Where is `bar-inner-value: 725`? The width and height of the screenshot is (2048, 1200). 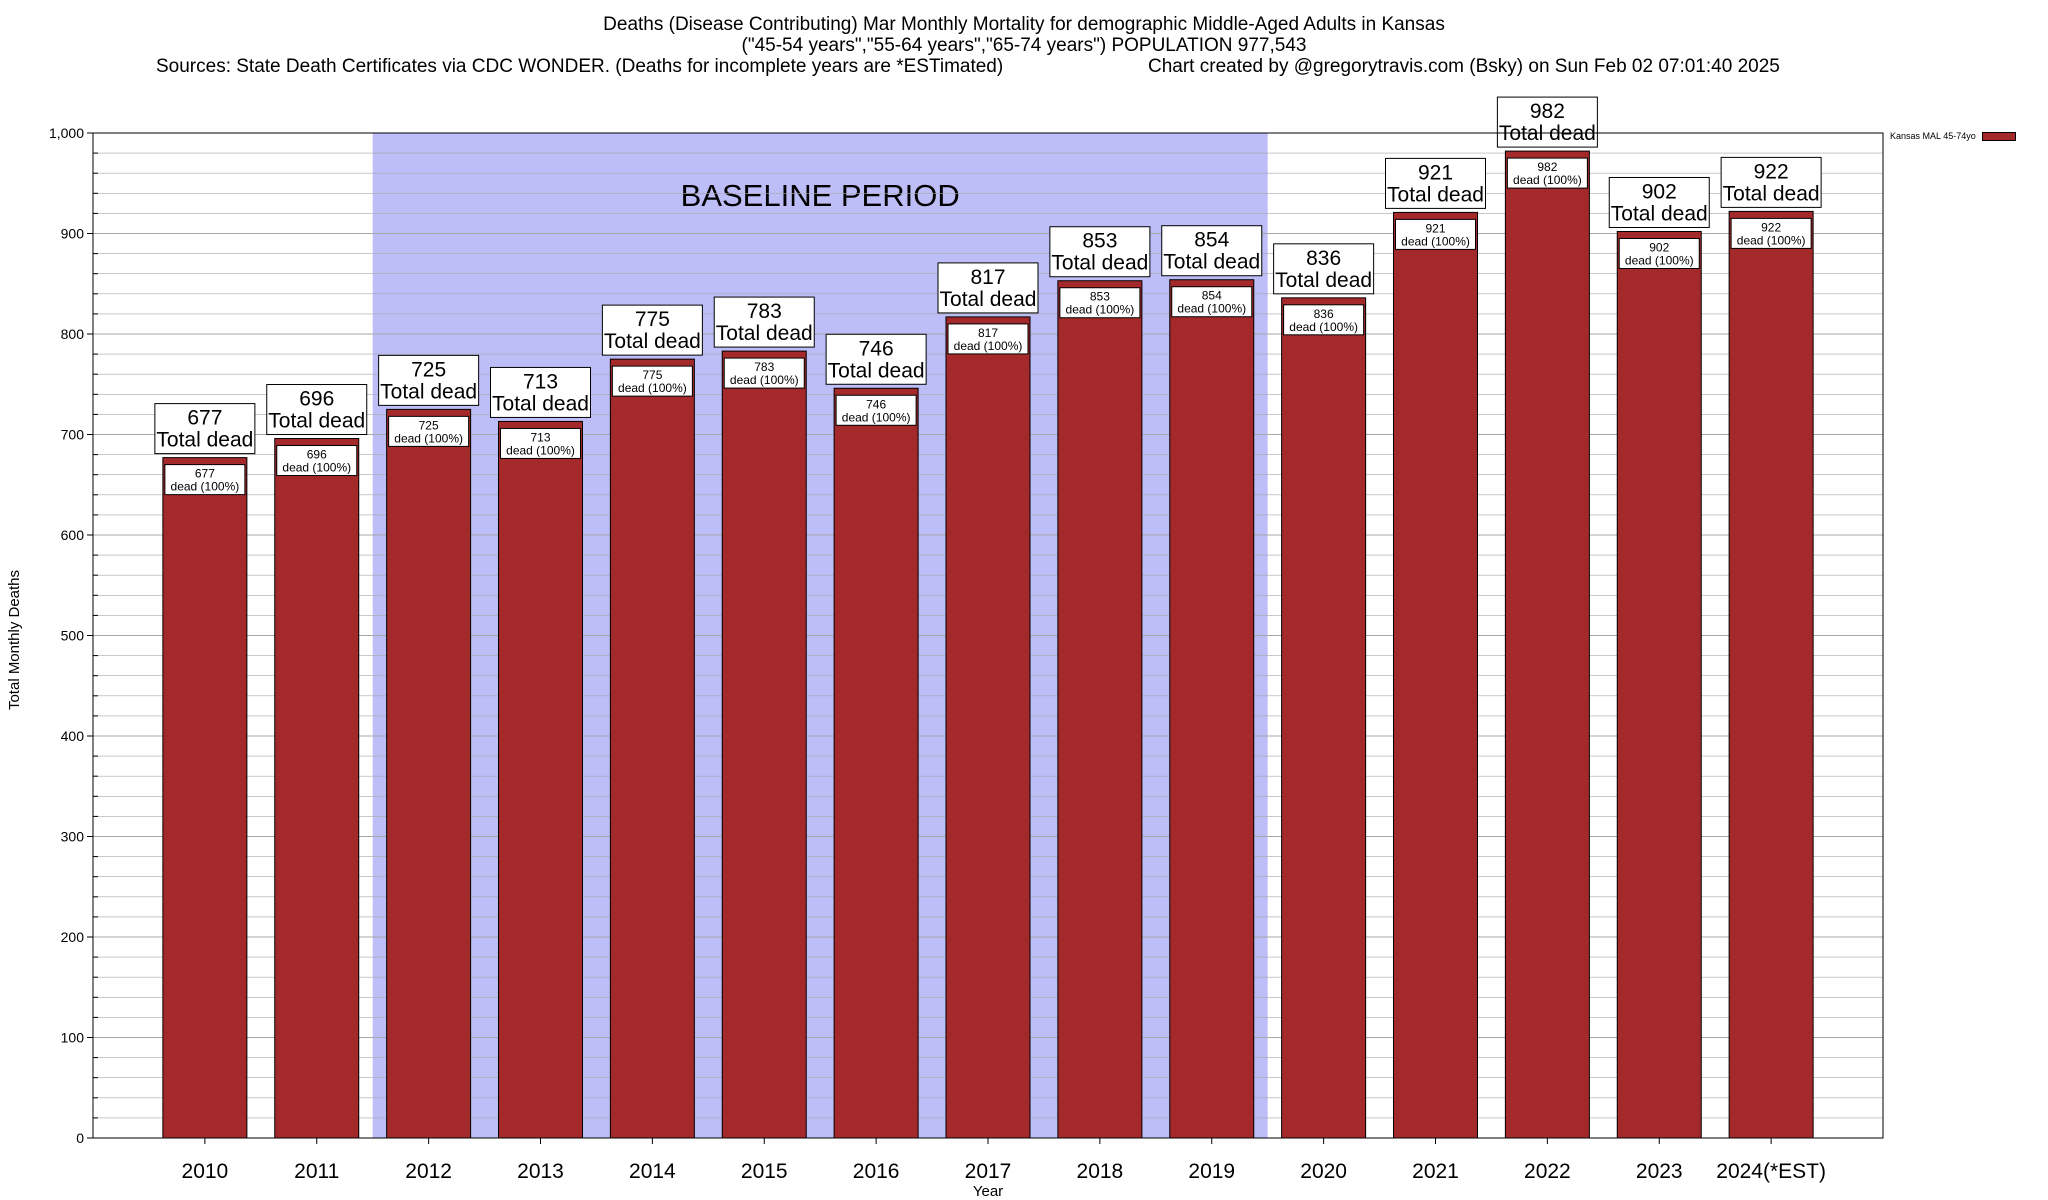 bar-inner-value: 725 is located at coordinates (429, 425).